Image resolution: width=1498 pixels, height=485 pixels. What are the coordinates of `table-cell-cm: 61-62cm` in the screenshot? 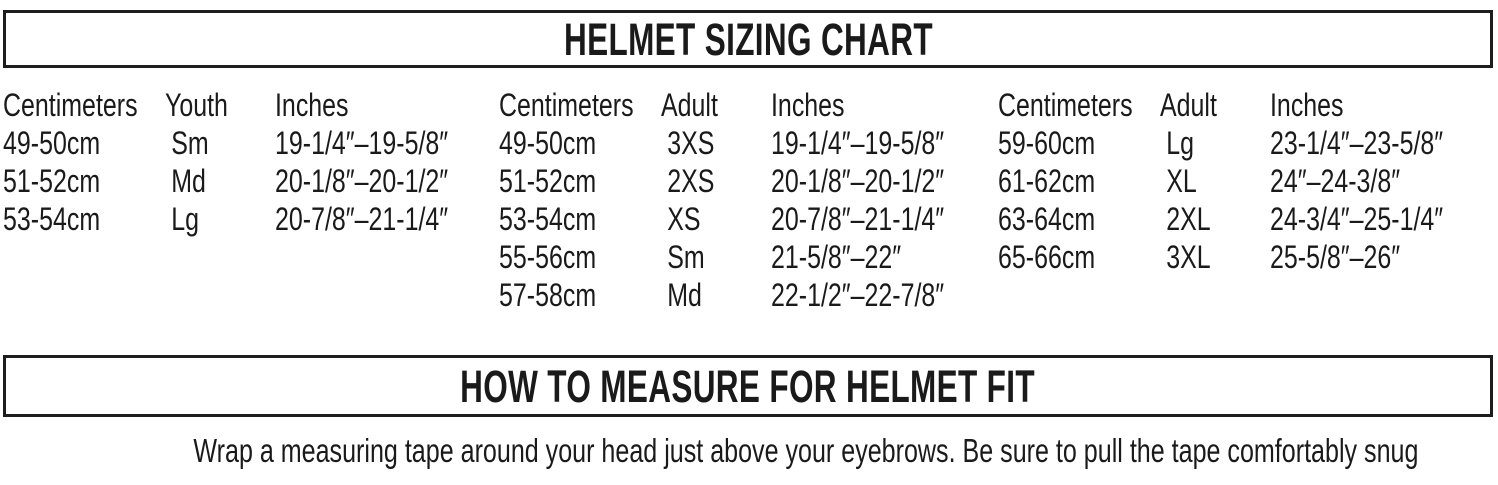 It's located at (1047, 181).